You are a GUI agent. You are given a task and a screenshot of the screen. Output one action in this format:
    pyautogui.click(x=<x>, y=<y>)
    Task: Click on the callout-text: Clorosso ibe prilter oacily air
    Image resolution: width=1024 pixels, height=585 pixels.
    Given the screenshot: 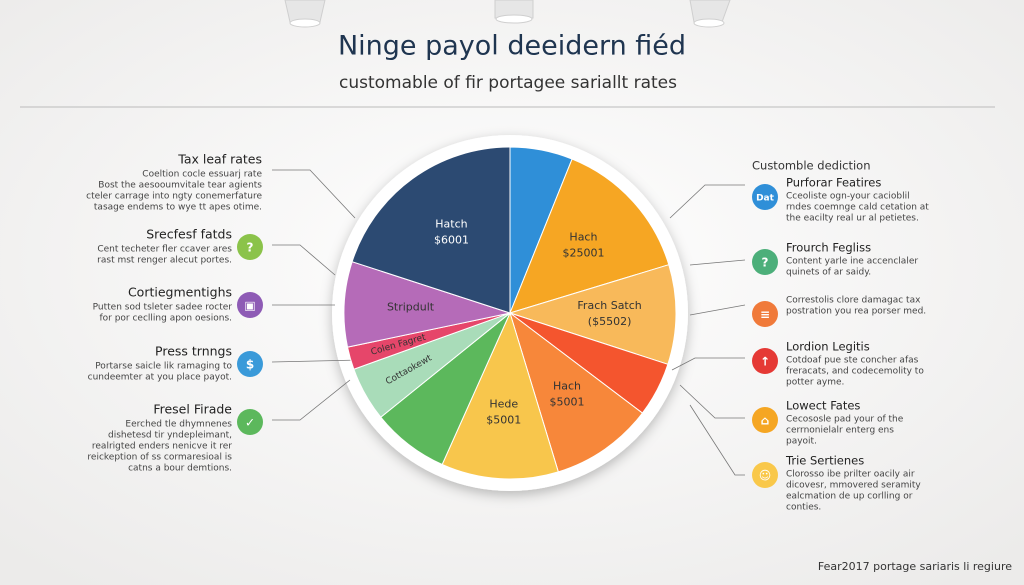 What is the action you would take?
    pyautogui.click(x=850, y=475)
    